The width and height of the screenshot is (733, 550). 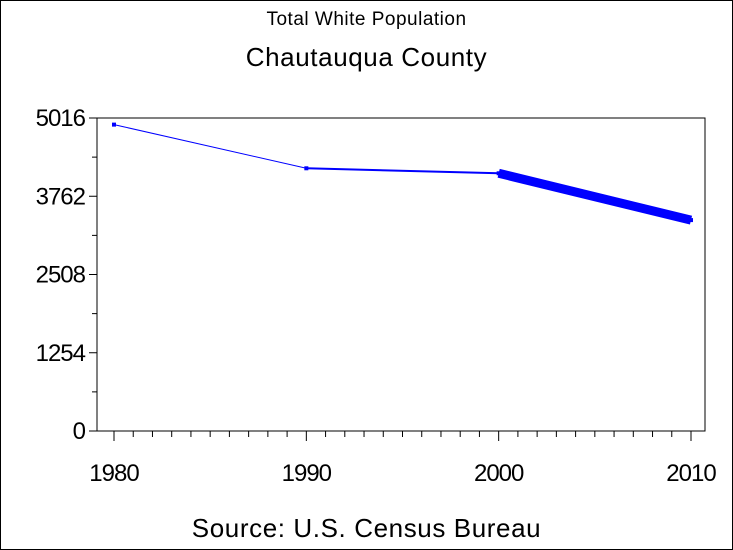 I want to click on y-tick-label: 3762, so click(x=61, y=196).